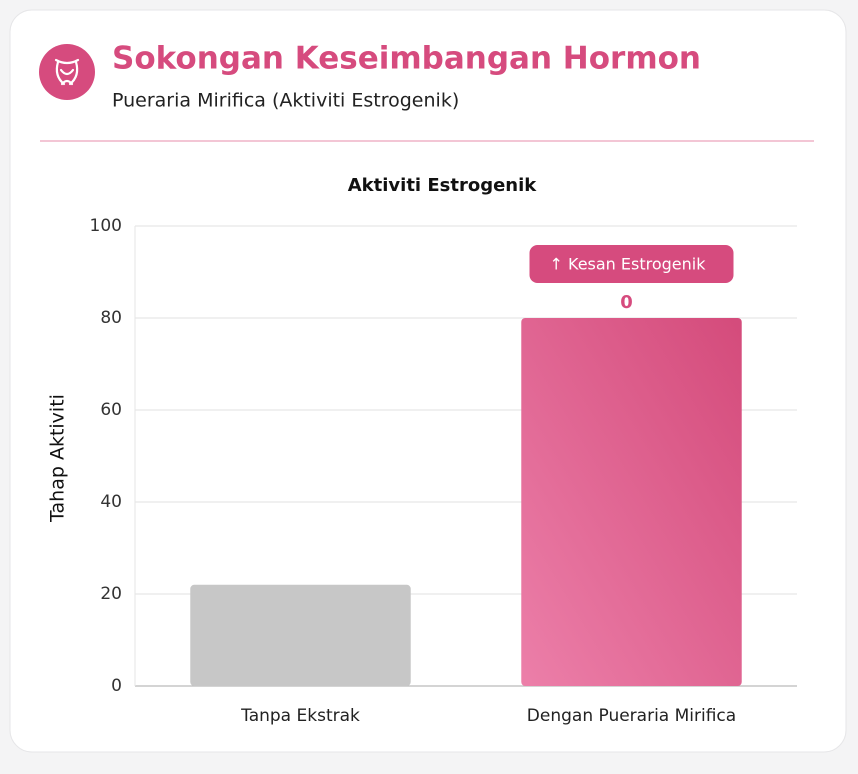  What do you see at coordinates (406, 59) in the screenshot?
I see `header-title: Sokongan Keseimbangan Hormon` at bounding box center [406, 59].